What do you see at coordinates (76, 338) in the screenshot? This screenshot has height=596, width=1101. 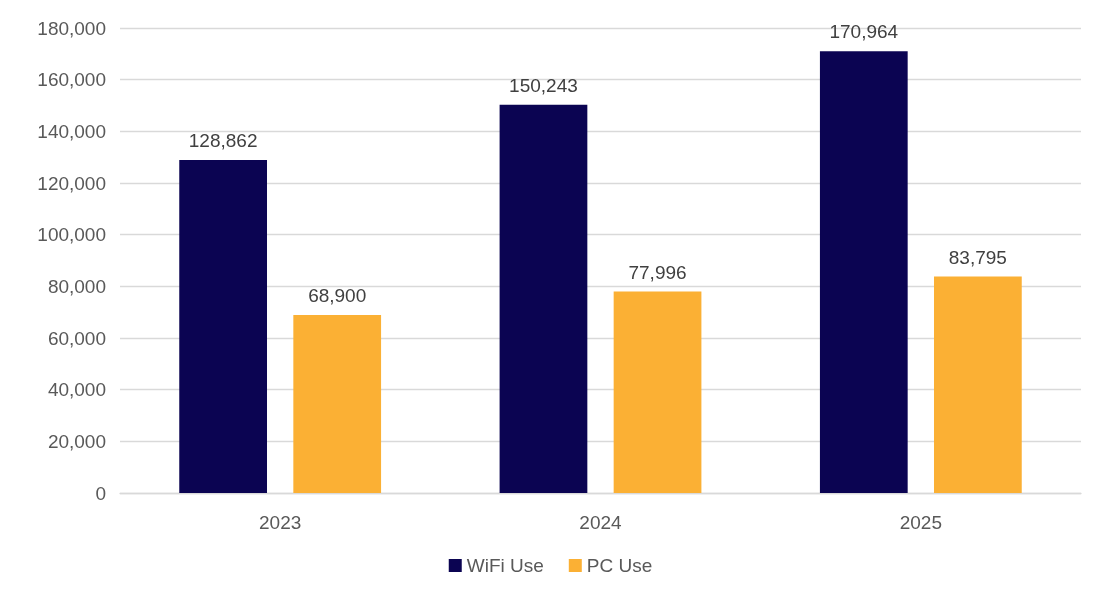 I see `y-tick-label: 60,000` at bounding box center [76, 338].